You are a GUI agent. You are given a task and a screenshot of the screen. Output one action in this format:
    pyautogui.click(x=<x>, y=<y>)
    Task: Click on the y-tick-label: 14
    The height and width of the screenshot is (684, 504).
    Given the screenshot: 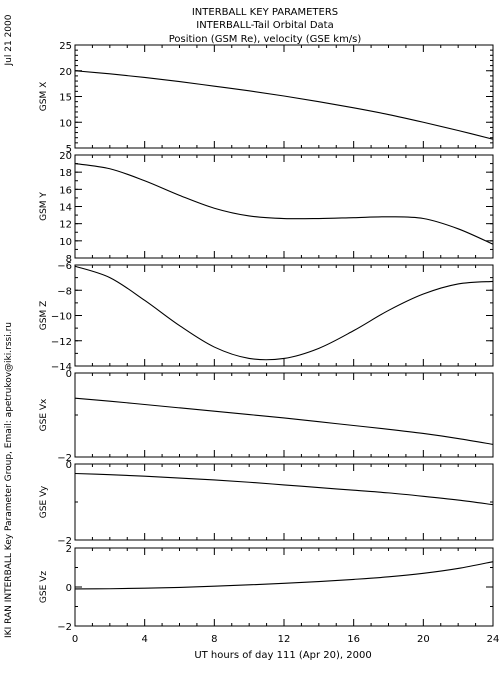 What is the action you would take?
    pyautogui.click(x=65, y=208)
    